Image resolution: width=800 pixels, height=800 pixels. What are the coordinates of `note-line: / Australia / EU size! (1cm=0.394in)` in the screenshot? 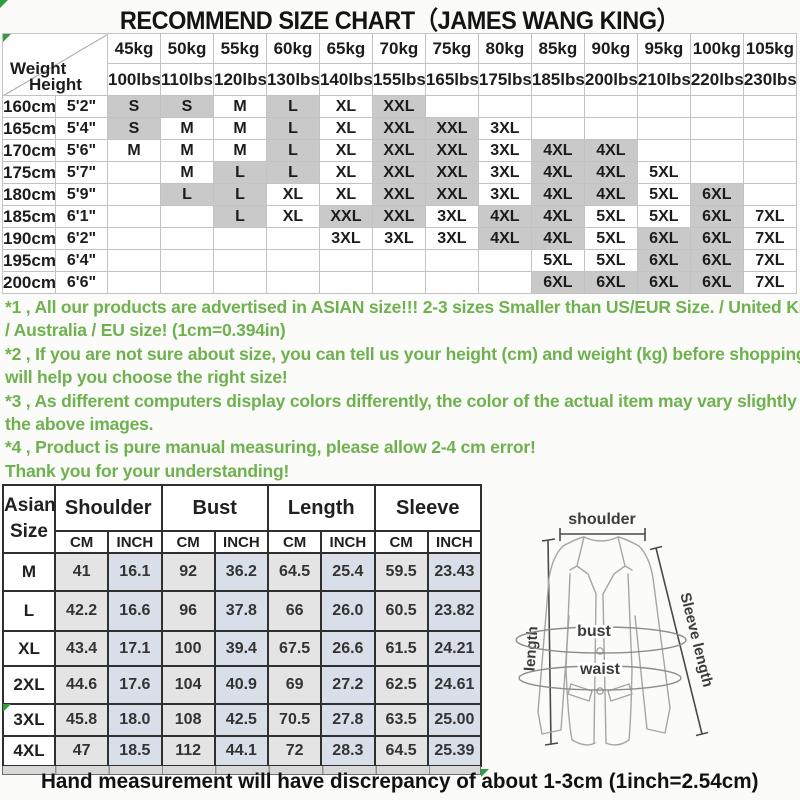 It's located at (145, 330).